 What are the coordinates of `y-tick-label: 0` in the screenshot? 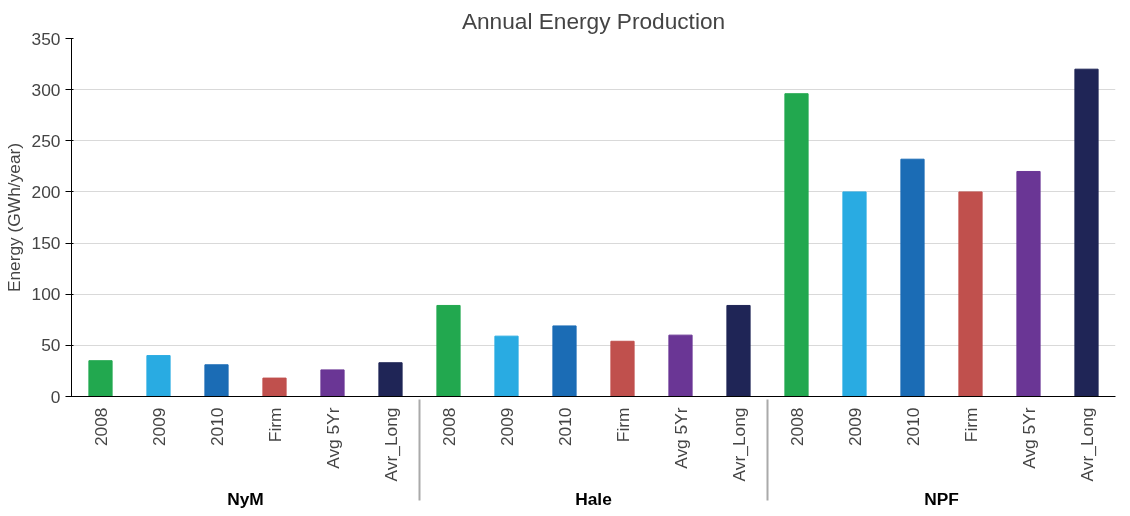 It's located at (55, 396).